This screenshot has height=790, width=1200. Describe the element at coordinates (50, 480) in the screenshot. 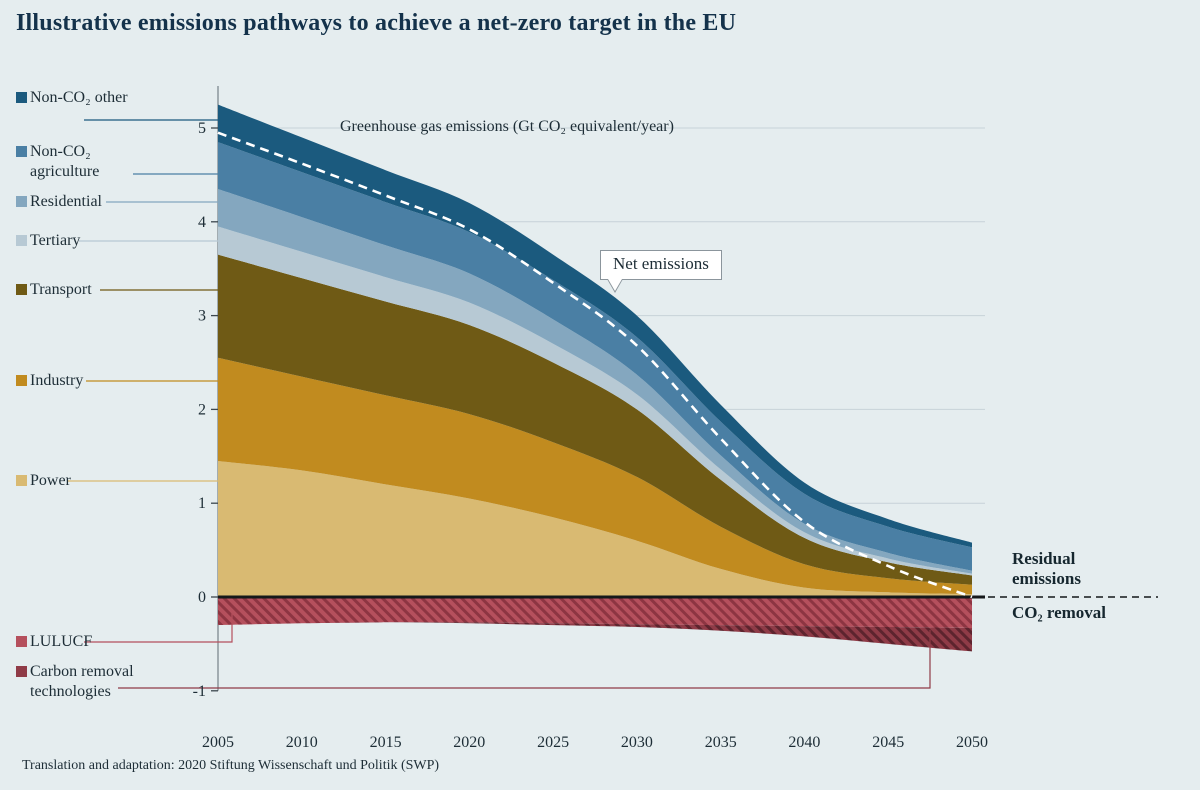

I see `legend-label-power: Power` at that location.